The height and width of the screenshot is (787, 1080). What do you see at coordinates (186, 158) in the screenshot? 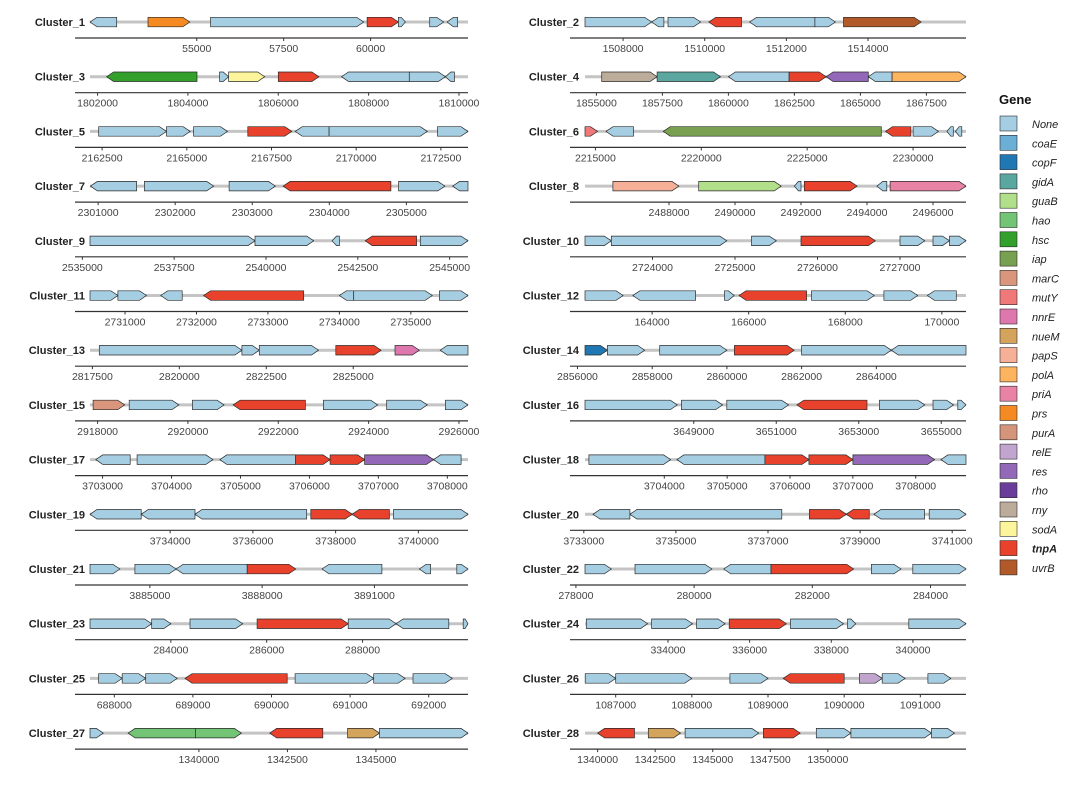
I see `x-tick-label: 2165000` at bounding box center [186, 158].